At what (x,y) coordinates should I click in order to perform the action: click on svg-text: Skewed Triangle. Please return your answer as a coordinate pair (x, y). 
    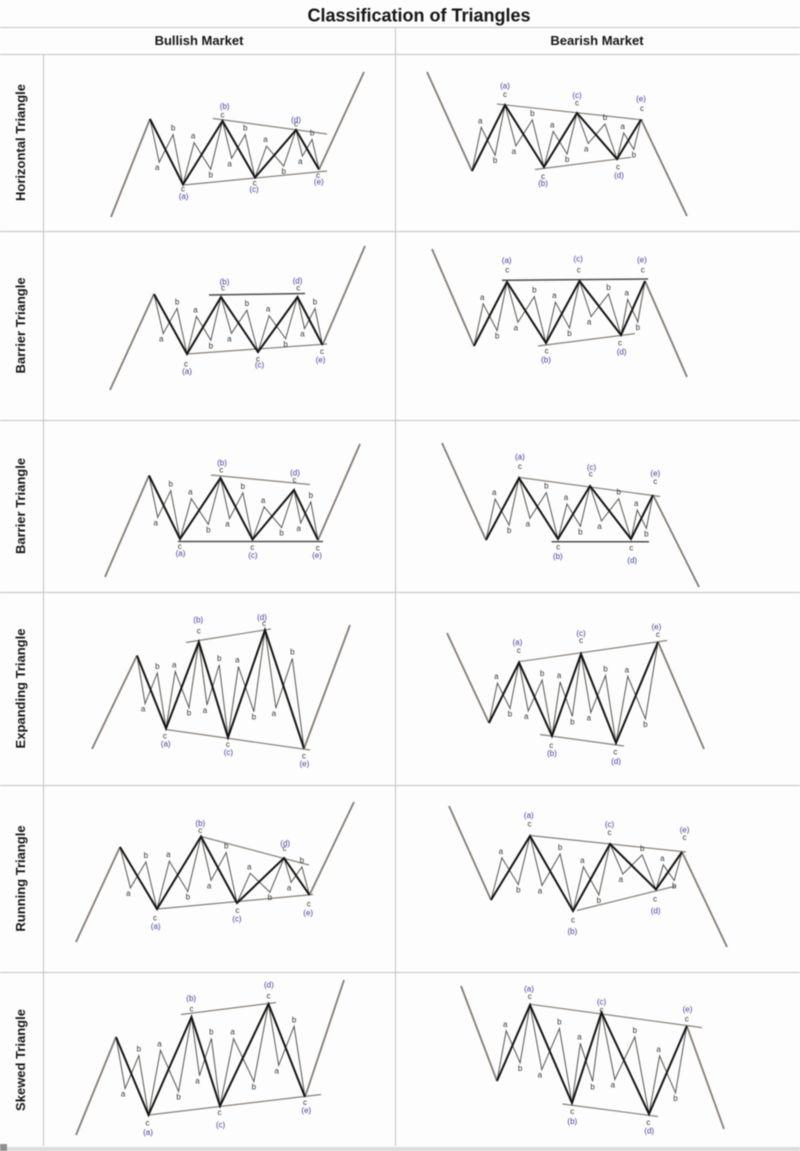
    Looking at the image, I should click on (20, 1060).